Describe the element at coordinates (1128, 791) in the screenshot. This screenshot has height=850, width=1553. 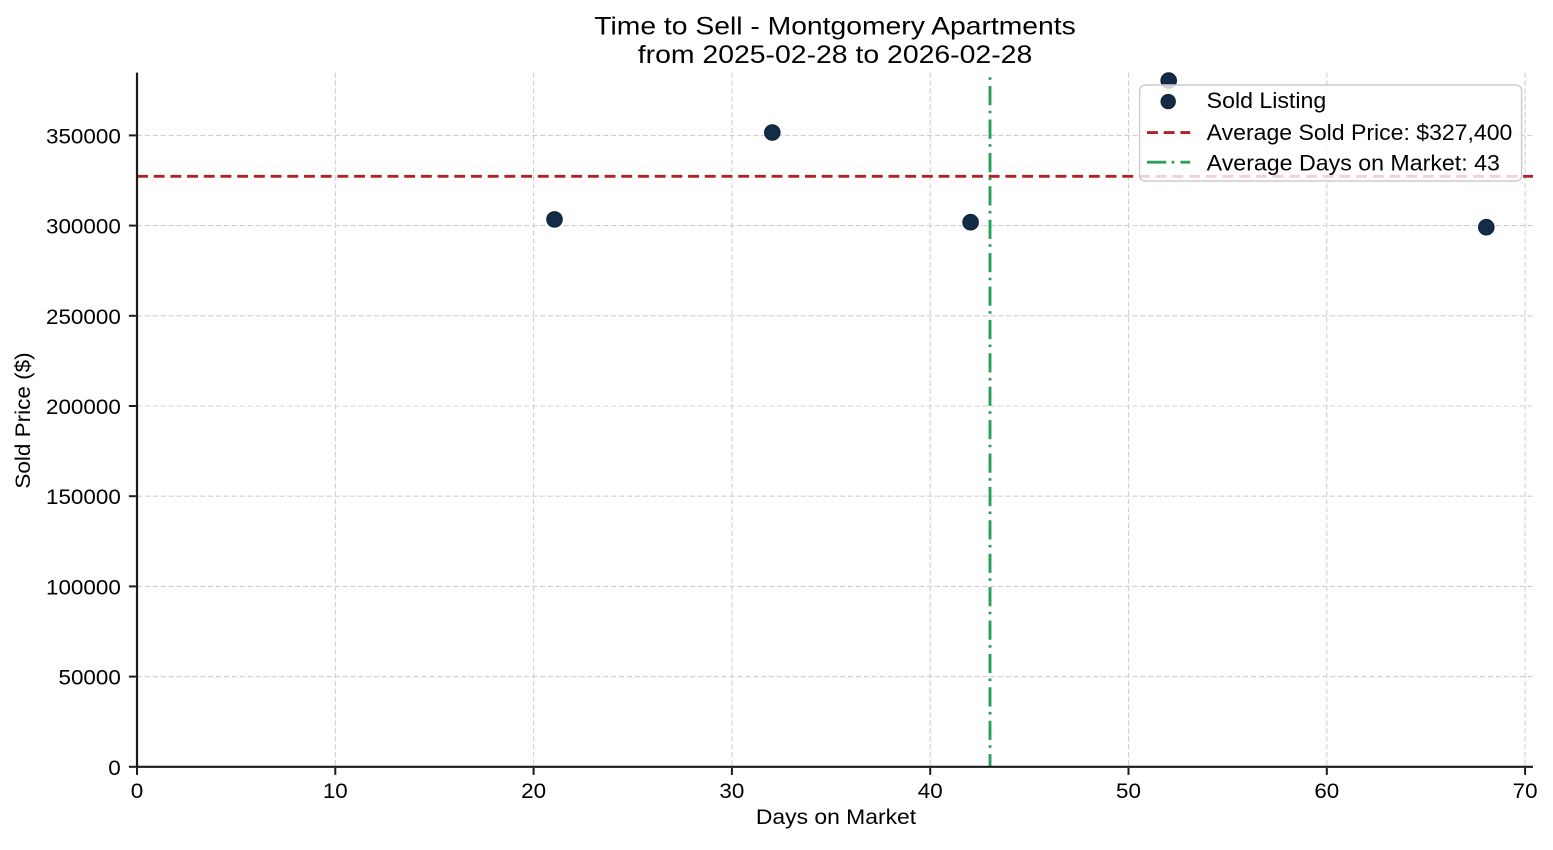
I see `svg-text: 50` at that location.